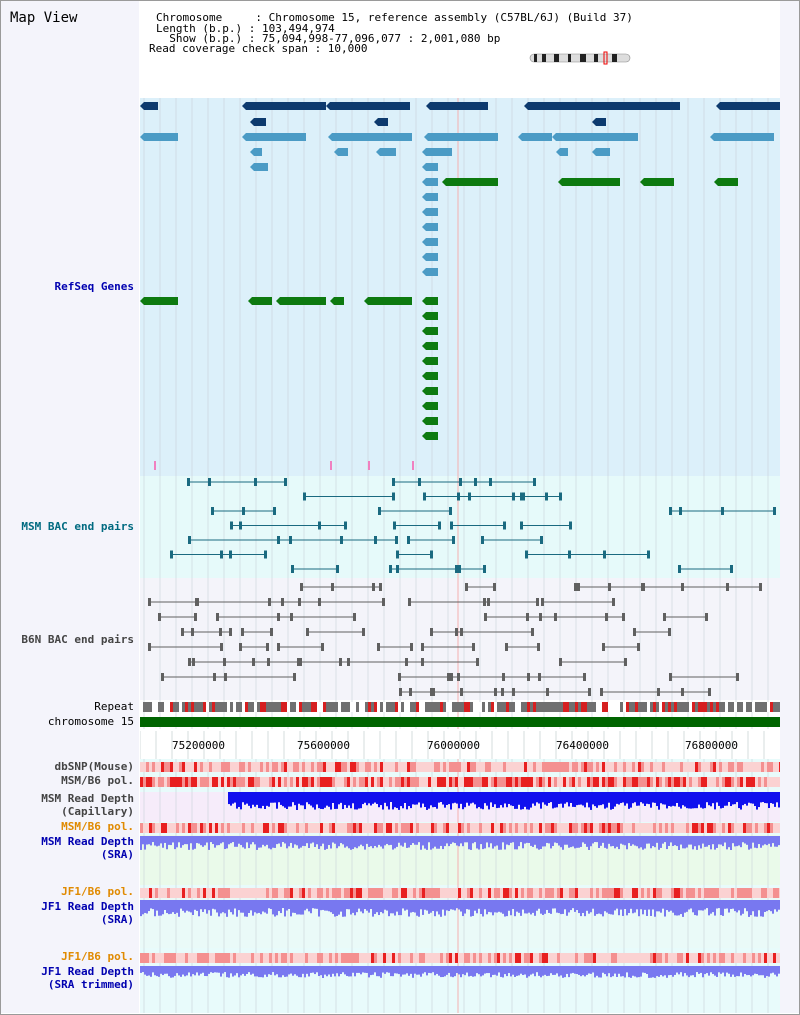 The image size is (800, 1015). I want to click on track-label-msm-depth-sra: MSM Read Depth, so click(87, 841).